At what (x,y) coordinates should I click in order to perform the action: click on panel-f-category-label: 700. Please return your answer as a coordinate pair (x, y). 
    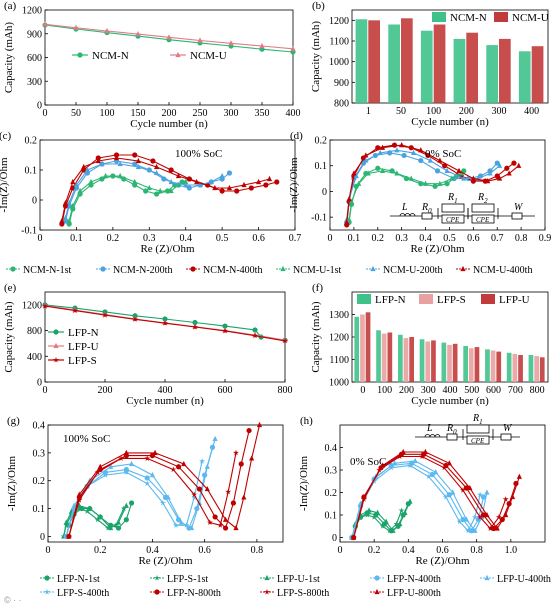
    Looking at the image, I should click on (515, 390).